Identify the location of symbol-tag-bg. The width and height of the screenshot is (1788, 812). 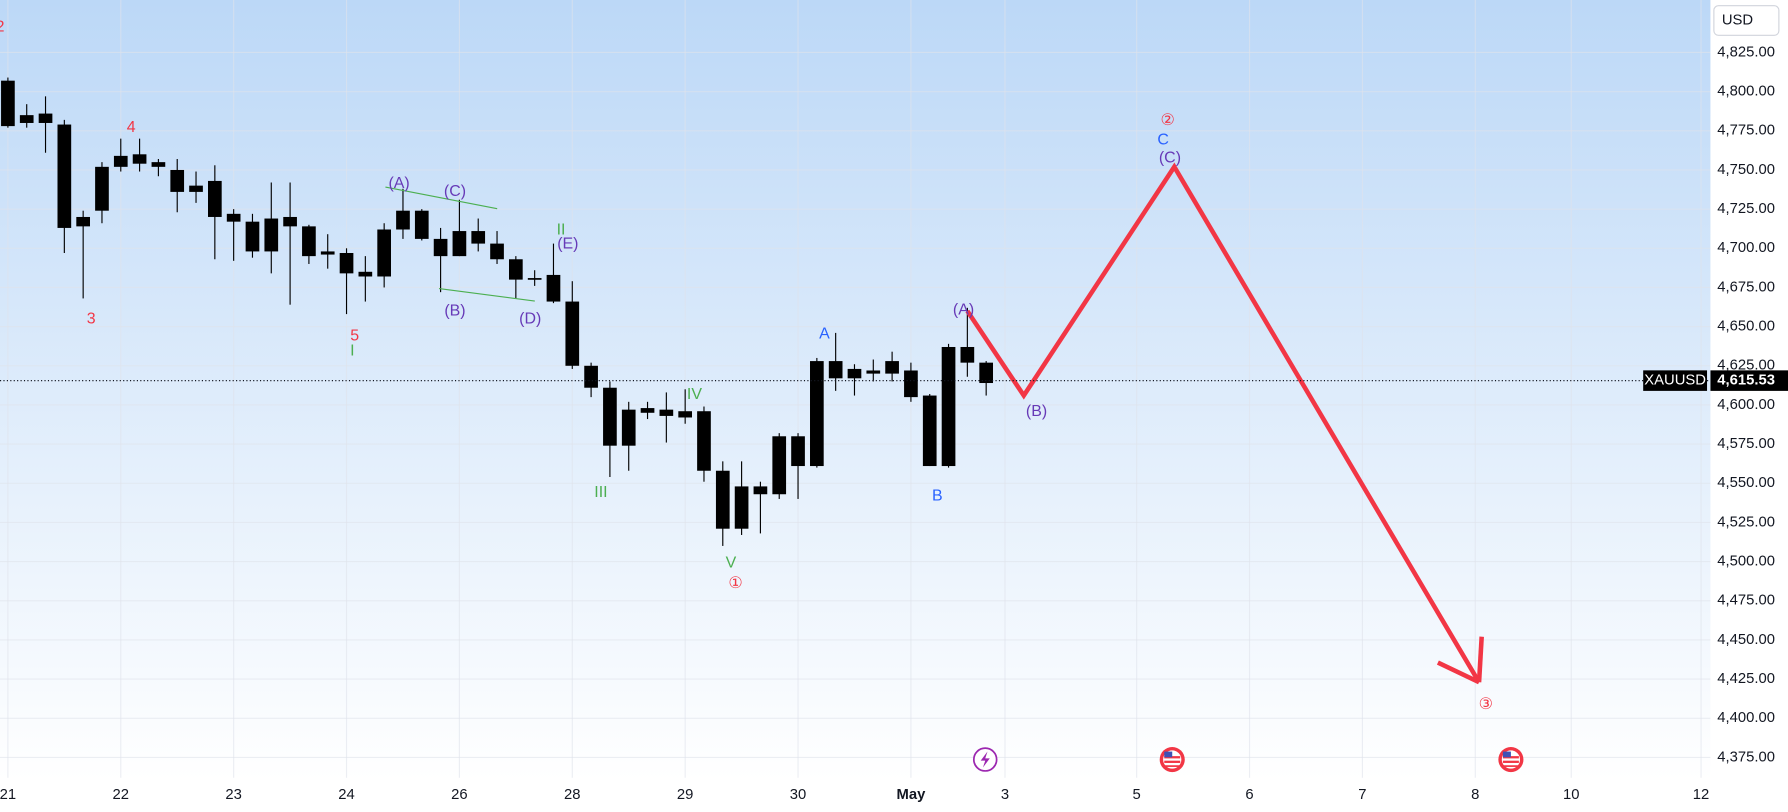
(1675, 380).